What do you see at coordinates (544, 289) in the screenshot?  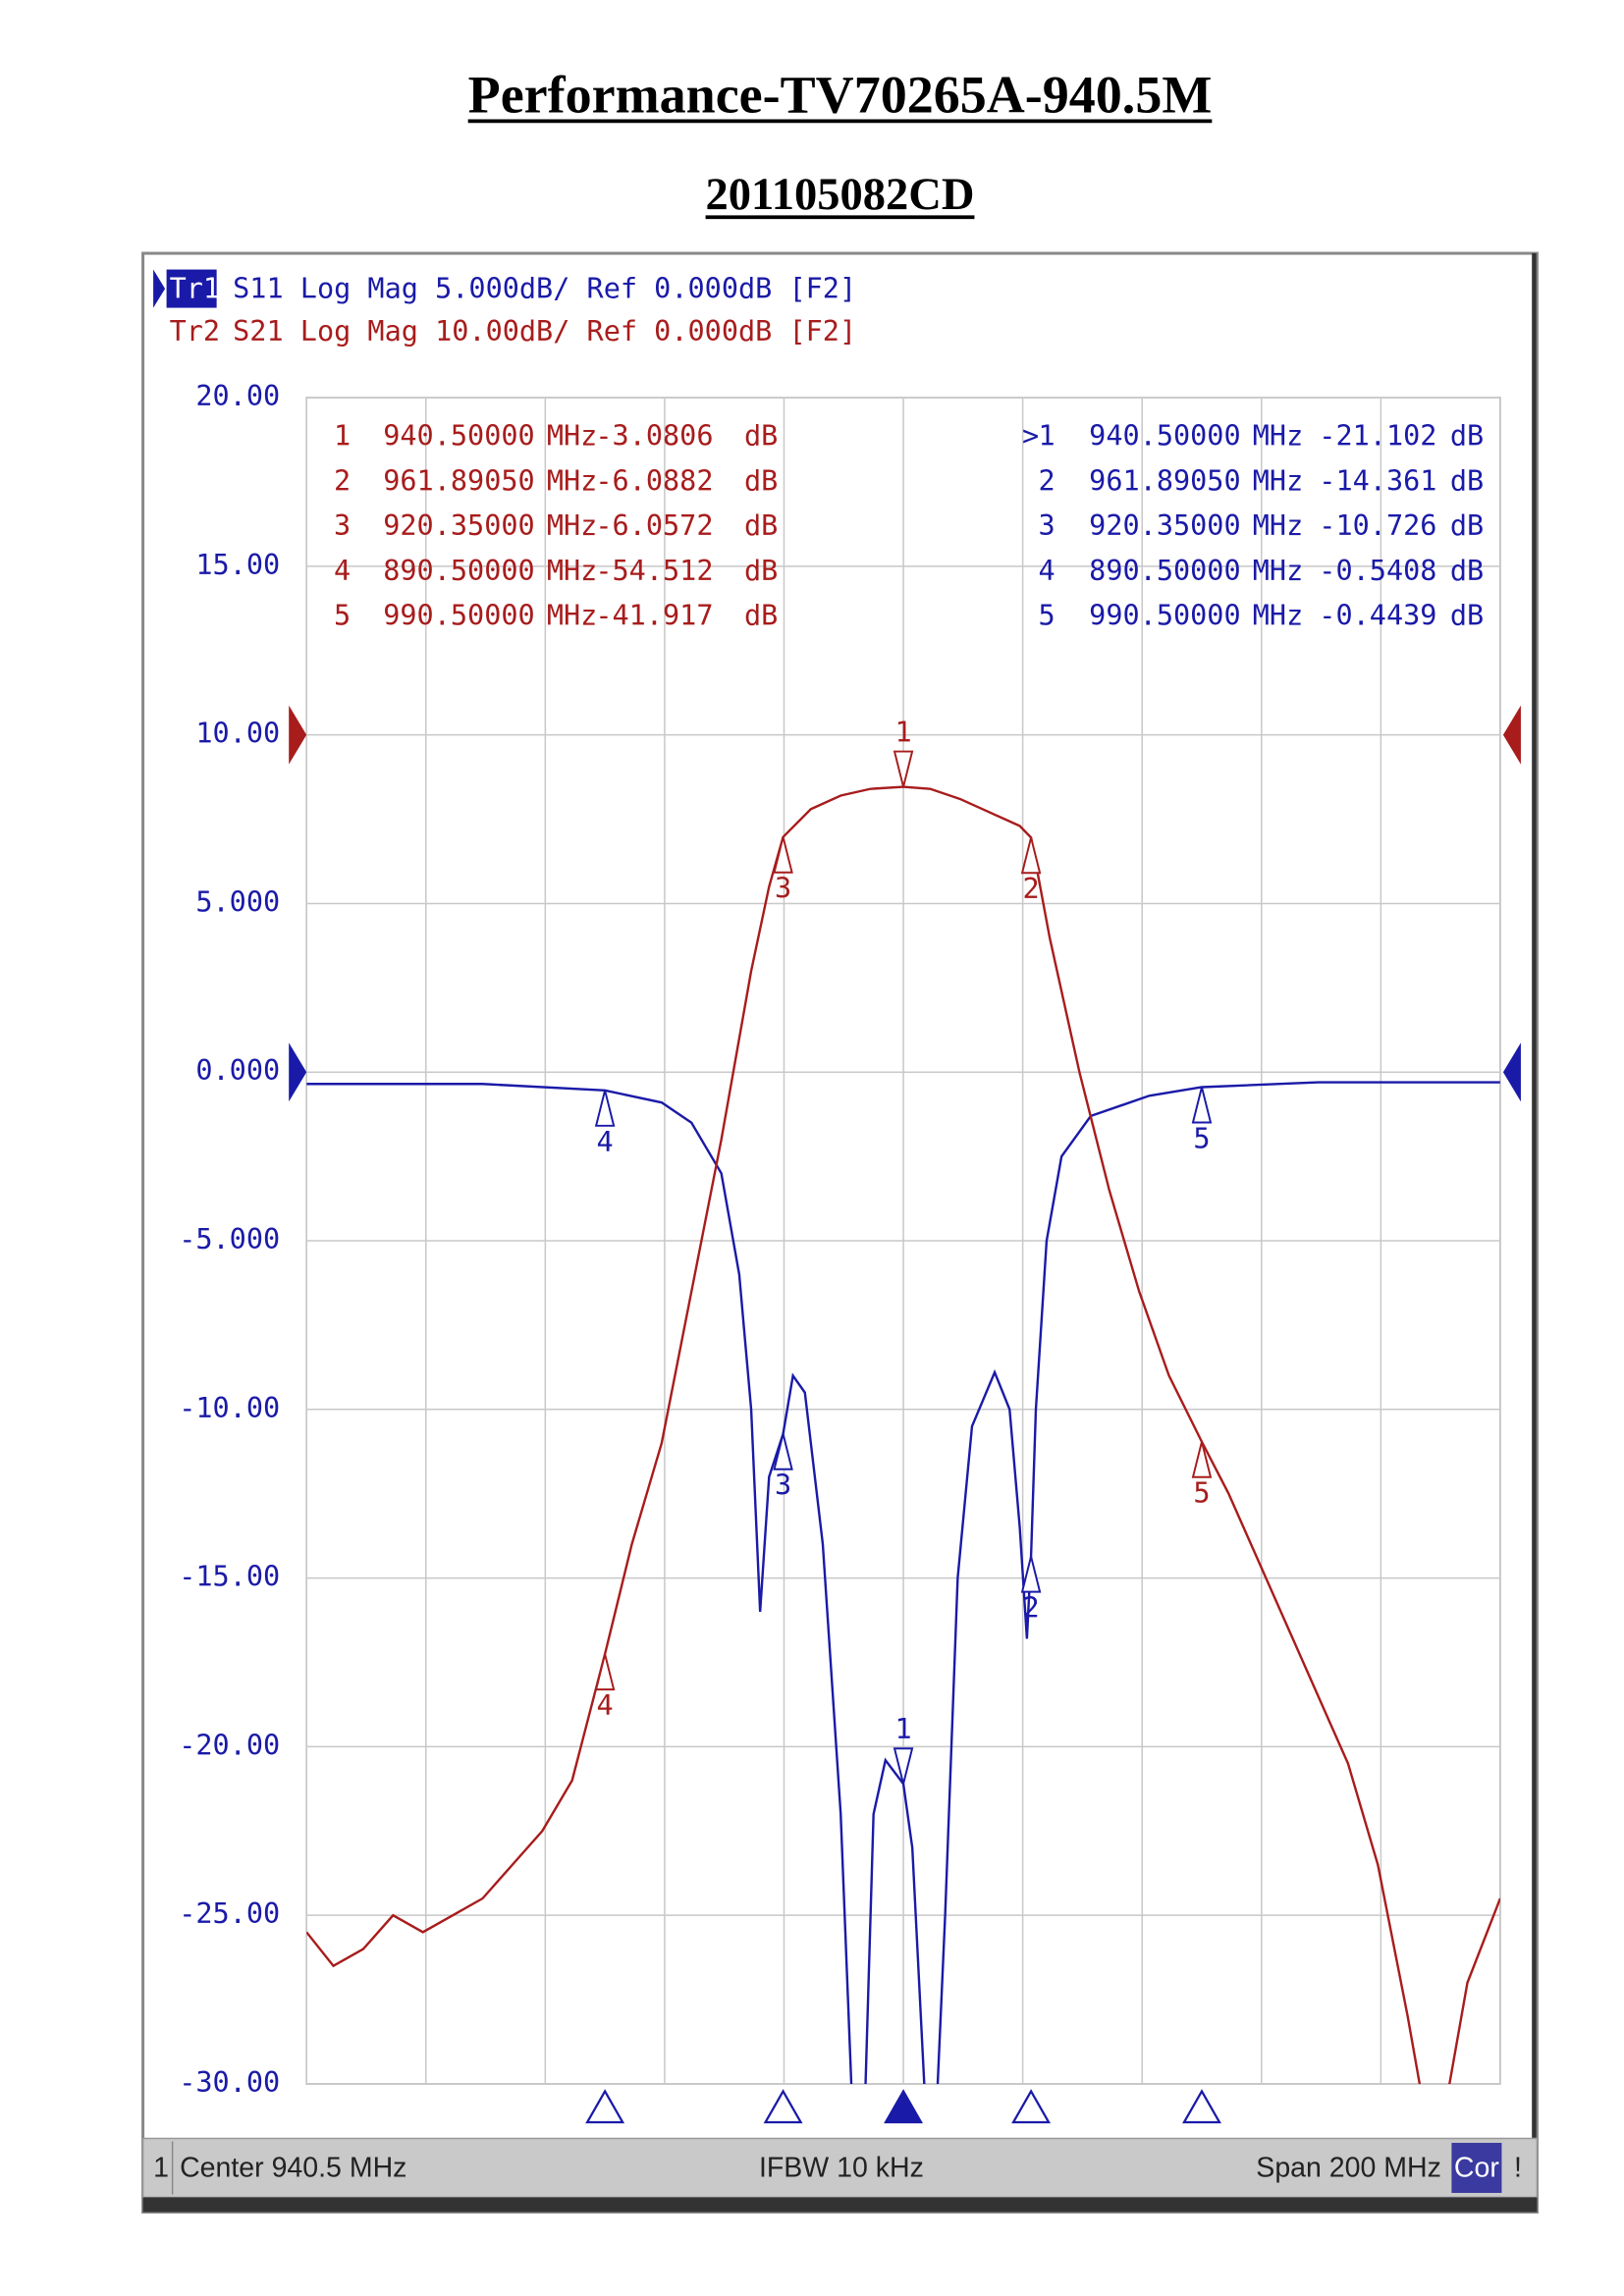 I see `trace-header: S11 Log Mag 5.000dB/ Ref 0.000dB [F2]` at bounding box center [544, 289].